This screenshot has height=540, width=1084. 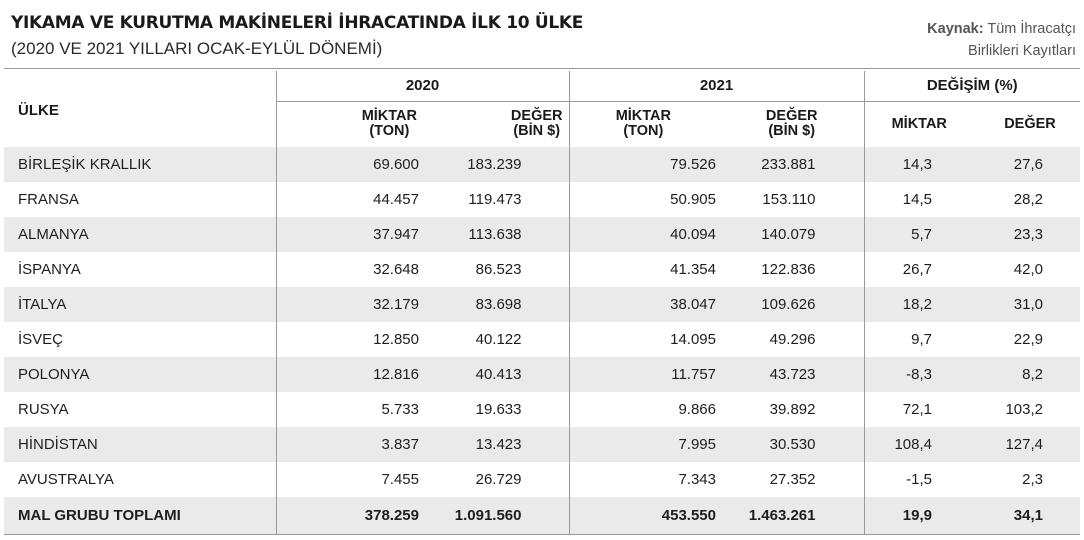 I want to click on country-cell: ALMANYA, so click(x=140, y=234).